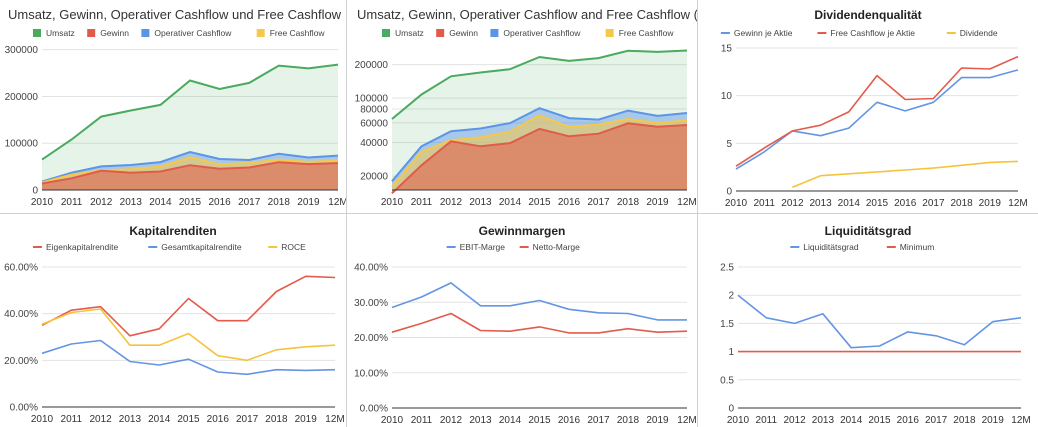 The image size is (1038, 427). What do you see at coordinates (475, 247) in the screenshot?
I see `legend-item-ebit-marge: EBIT-Marge` at bounding box center [475, 247].